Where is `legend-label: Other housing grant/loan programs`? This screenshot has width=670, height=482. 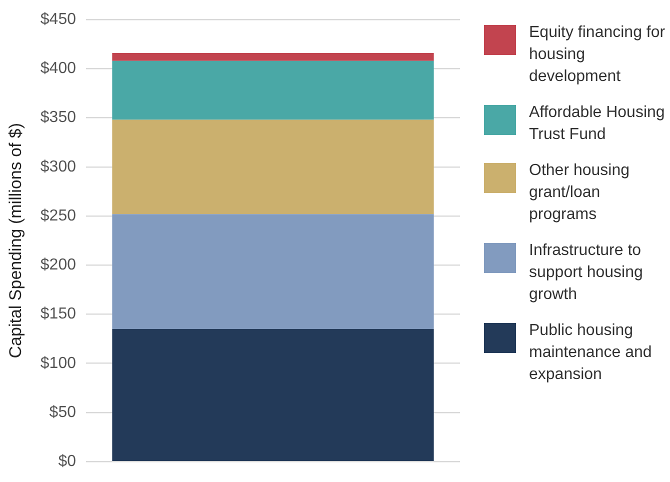
legend-label: Other housing grant/loan programs is located at coordinates (580, 193).